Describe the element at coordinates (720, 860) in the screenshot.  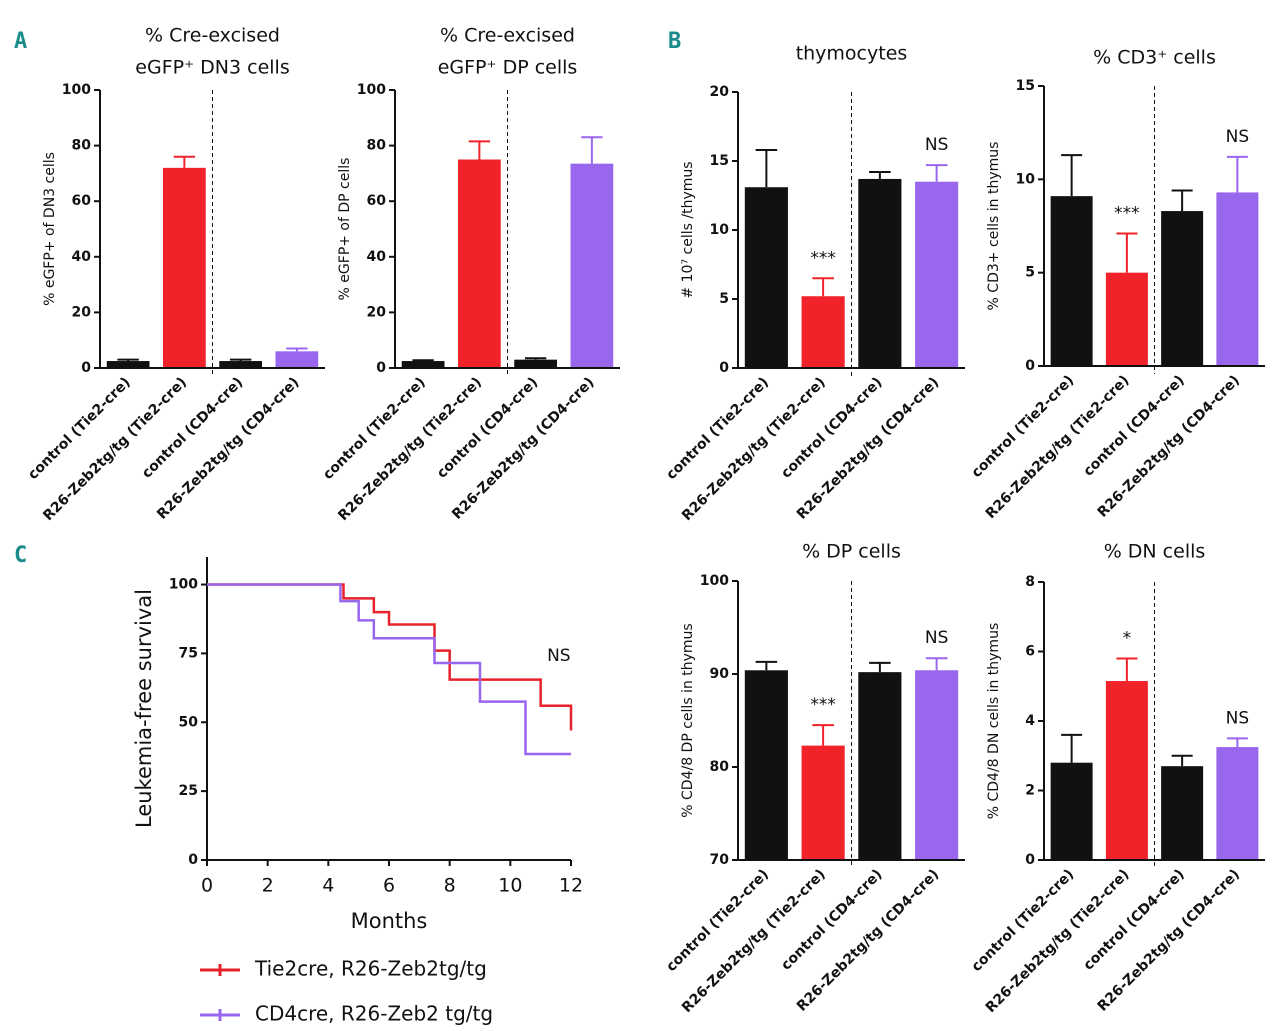
I see `y-tick-label: 70` at that location.